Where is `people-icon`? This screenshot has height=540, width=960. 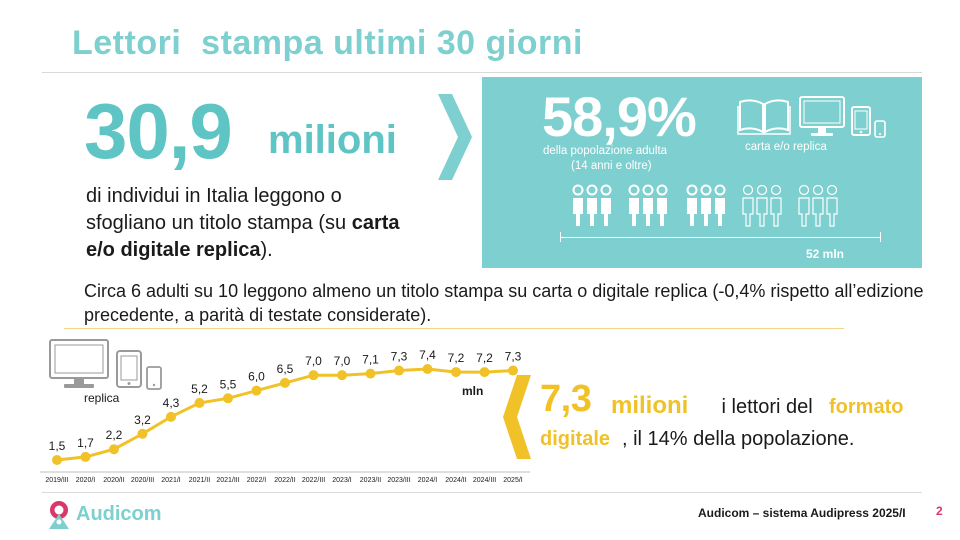 people-icon is located at coordinates (715, 209).